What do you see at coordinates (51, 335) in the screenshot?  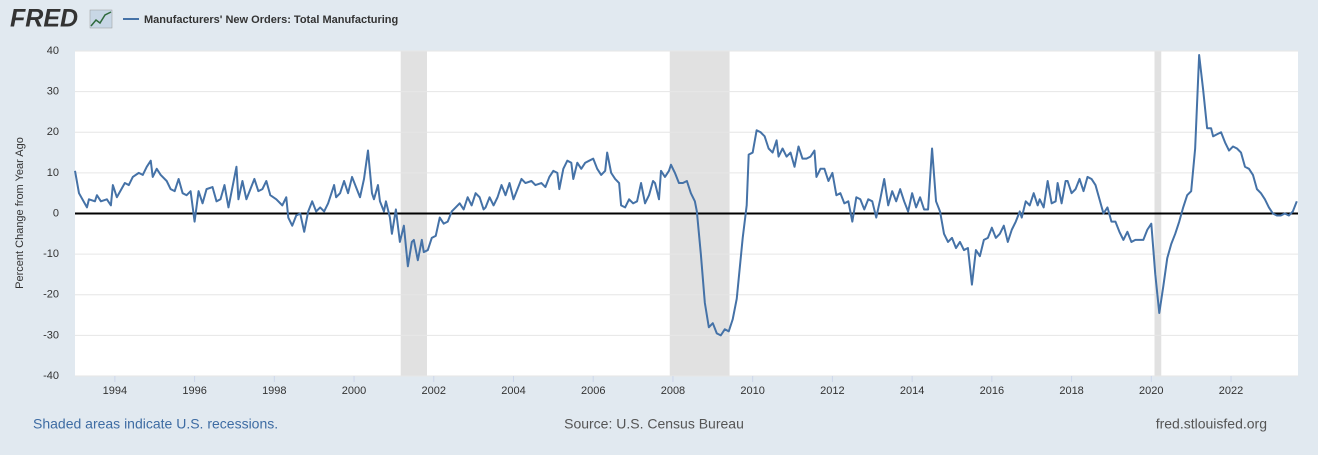 I see `y-tick-label: -30` at bounding box center [51, 335].